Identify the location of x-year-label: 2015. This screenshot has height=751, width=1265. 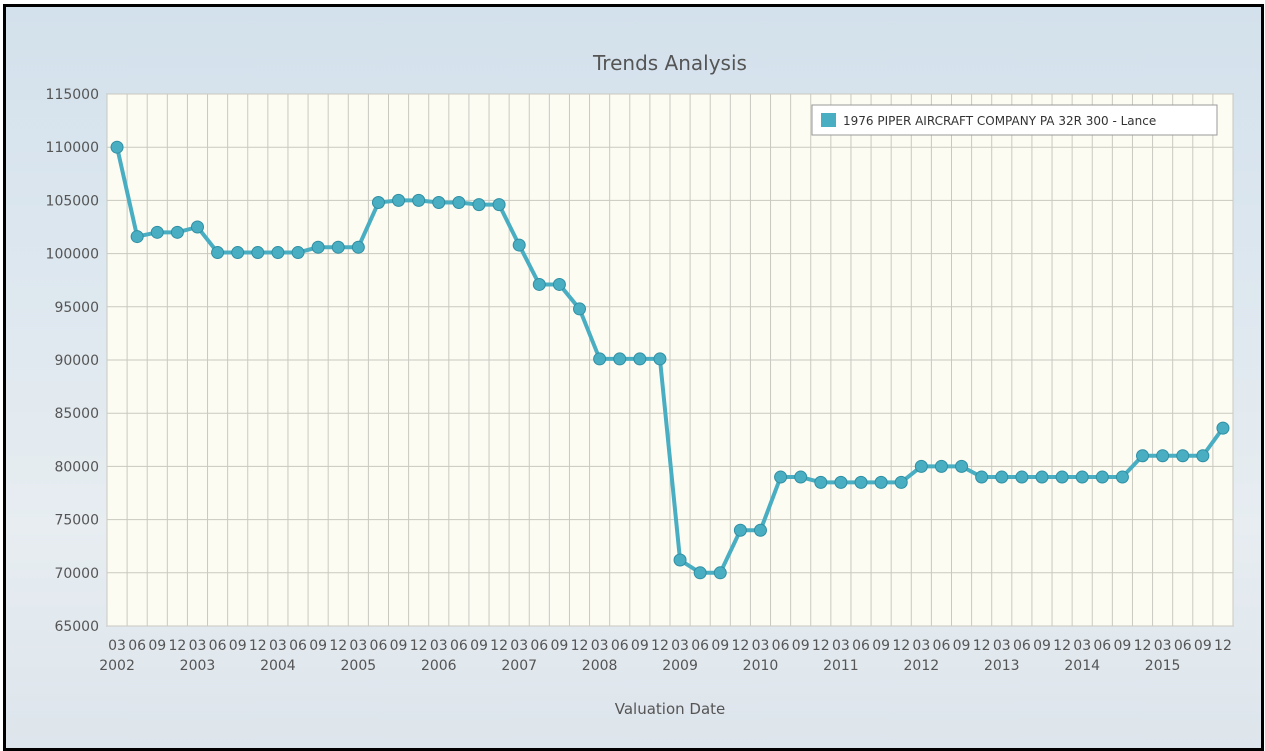
(1163, 666).